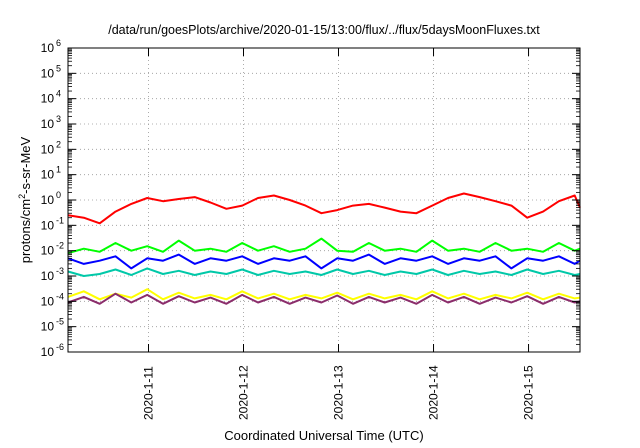  What do you see at coordinates (434, 392) in the screenshot?
I see `x-tick-label: 2020-1-14` at bounding box center [434, 392].